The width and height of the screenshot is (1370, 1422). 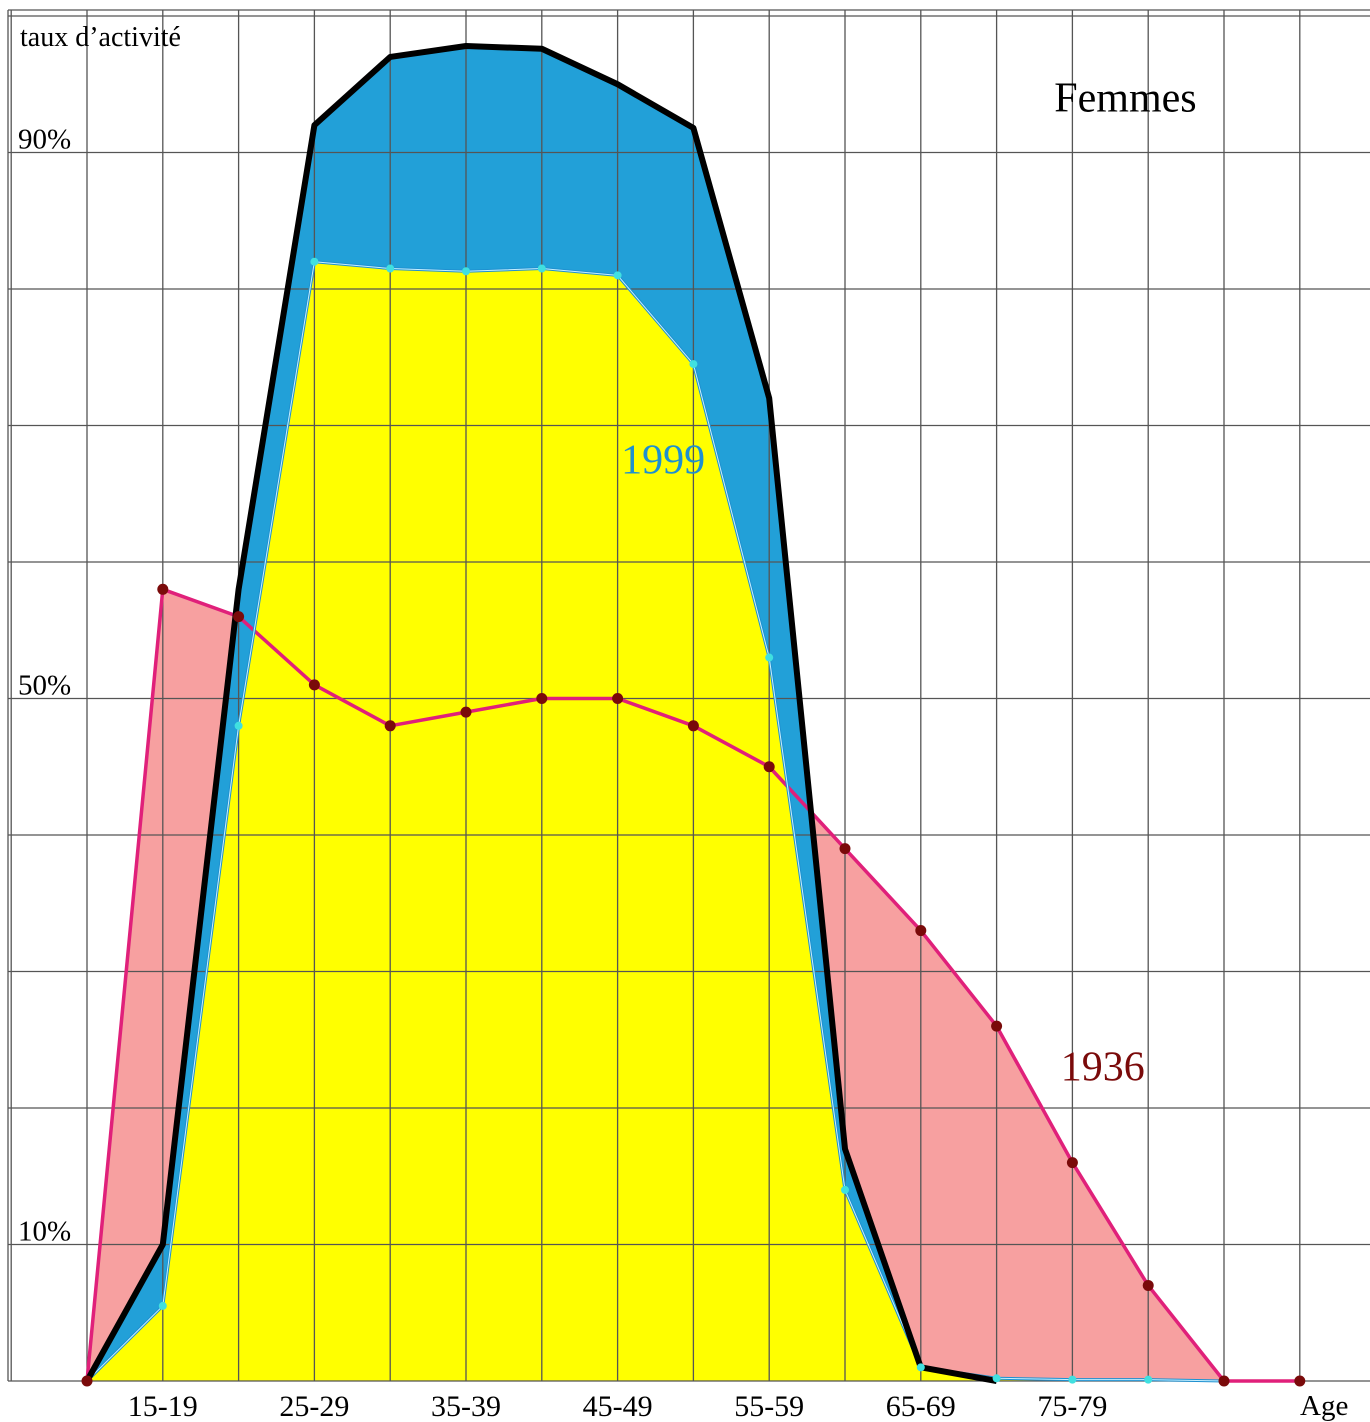 I want to click on x-tick-label: 45-49, so click(x=618, y=1406).